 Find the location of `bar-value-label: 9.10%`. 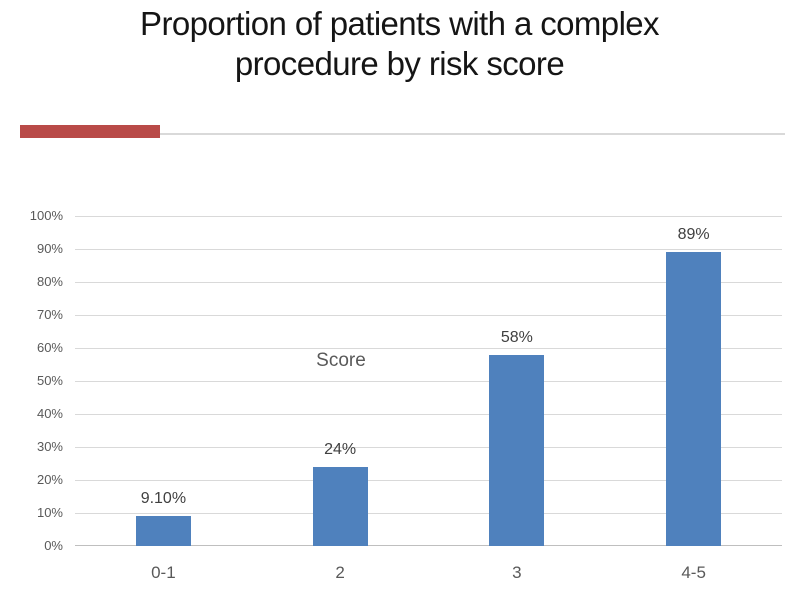

bar-value-label: 9.10% is located at coordinates (163, 498).